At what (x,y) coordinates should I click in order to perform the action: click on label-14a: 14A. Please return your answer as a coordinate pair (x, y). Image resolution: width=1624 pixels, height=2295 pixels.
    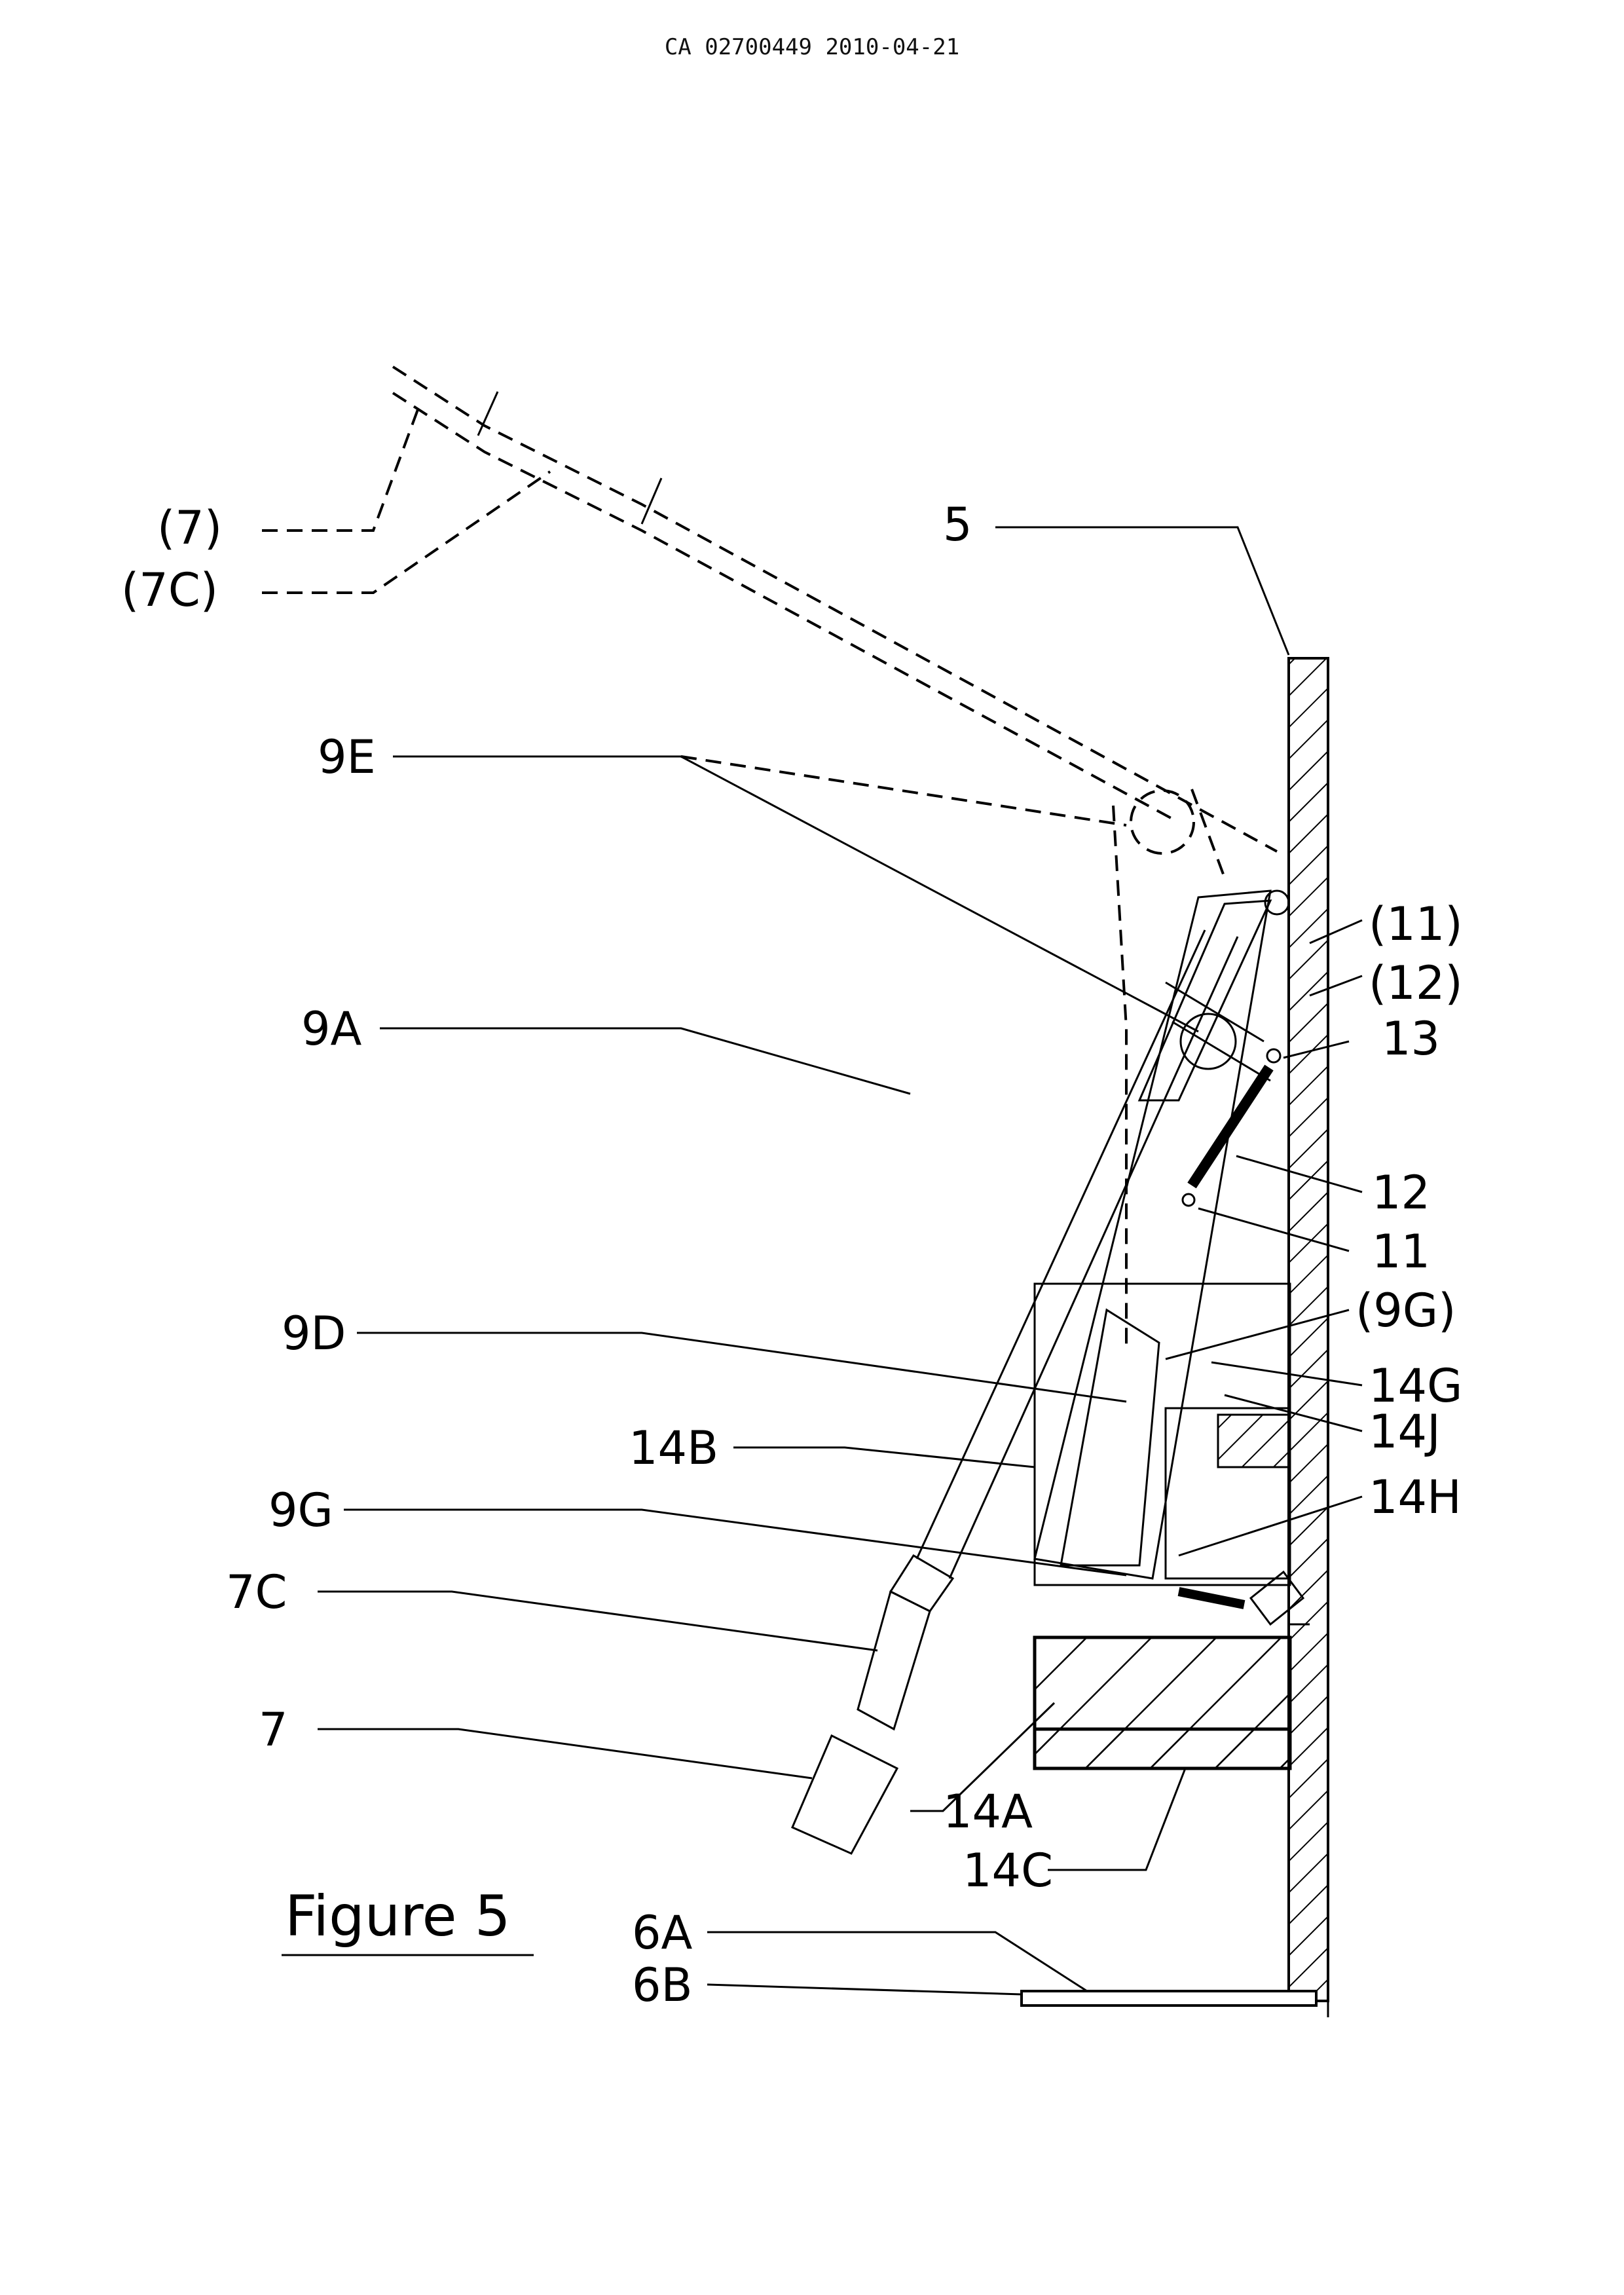
    Looking at the image, I should click on (988, 1812).